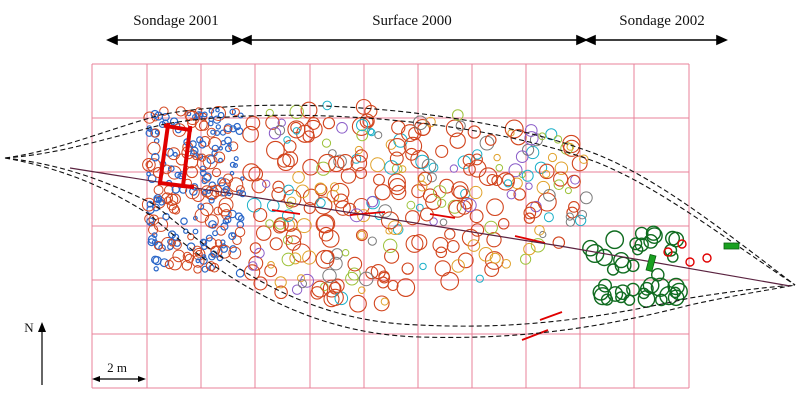 Image resolution: width=800 pixels, height=405 pixels. I want to click on trench-marker, so click(164, 154).